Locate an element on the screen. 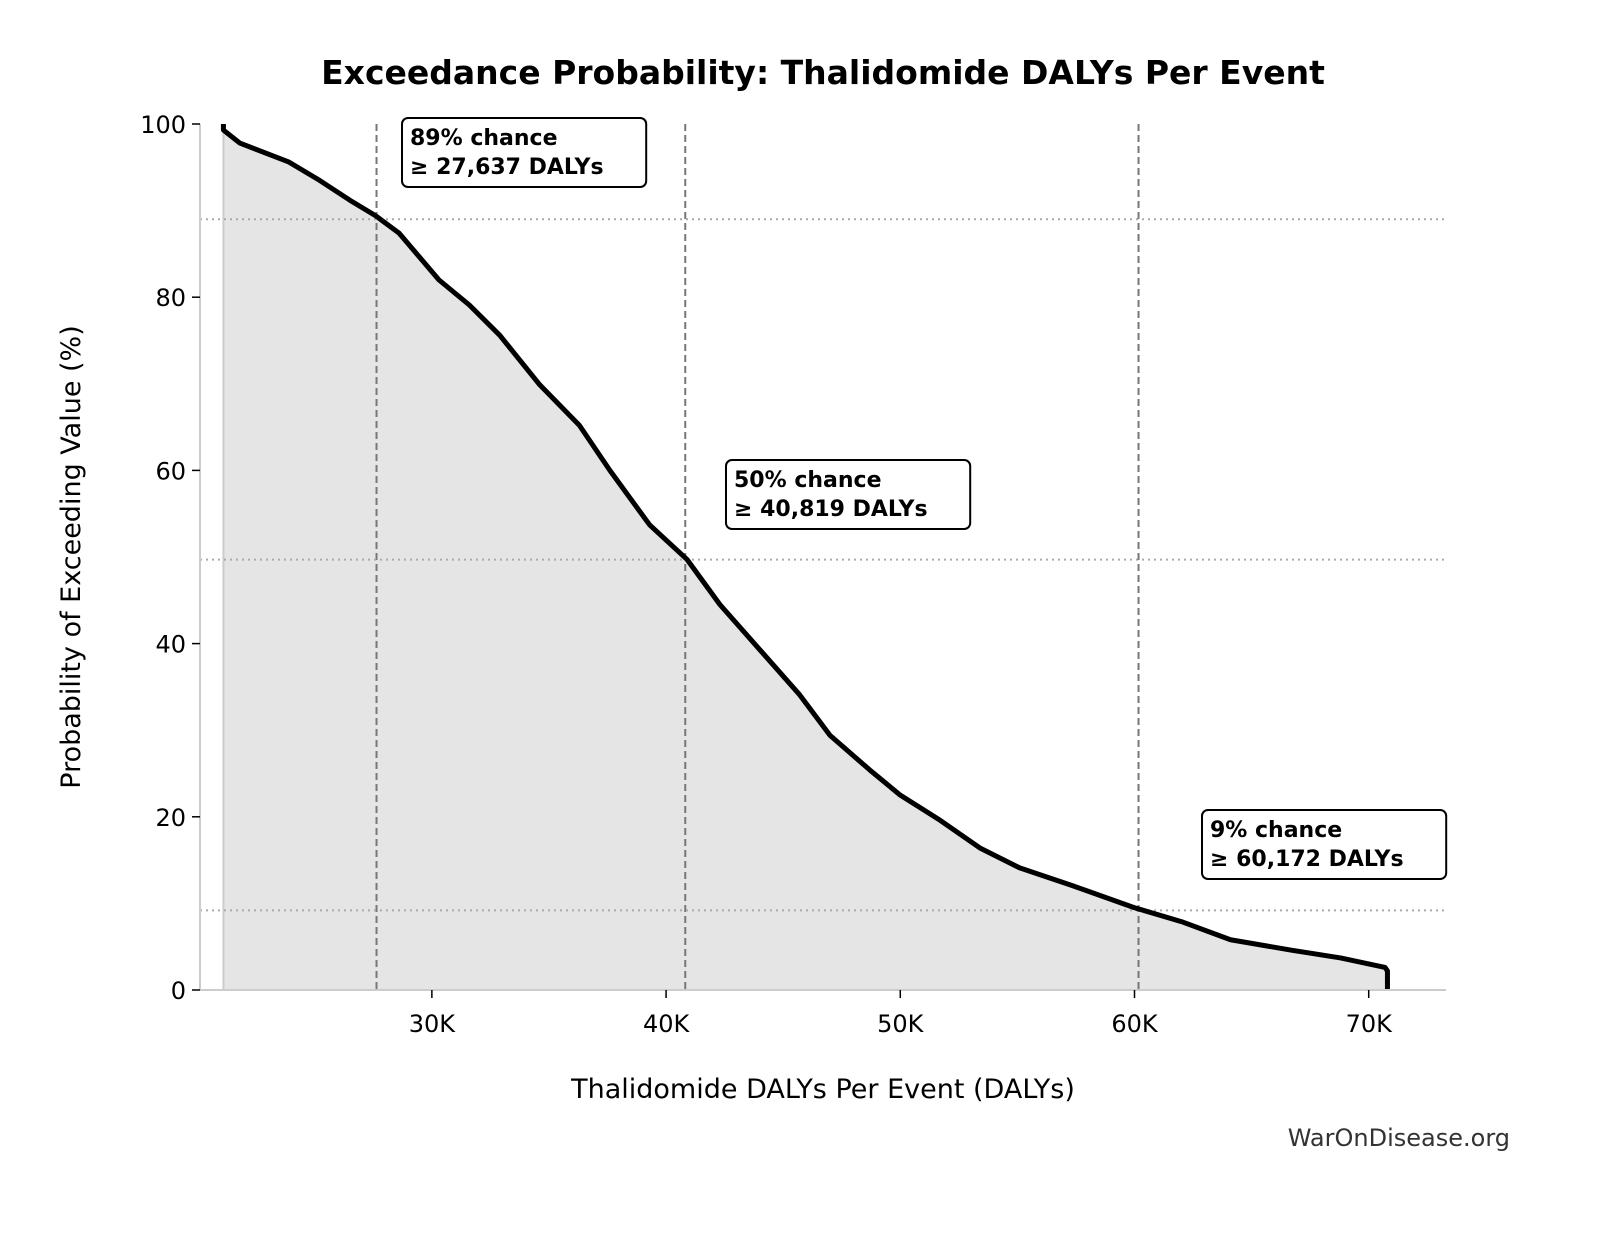  watermark: WarOnDisease.org is located at coordinates (1399, 1138).